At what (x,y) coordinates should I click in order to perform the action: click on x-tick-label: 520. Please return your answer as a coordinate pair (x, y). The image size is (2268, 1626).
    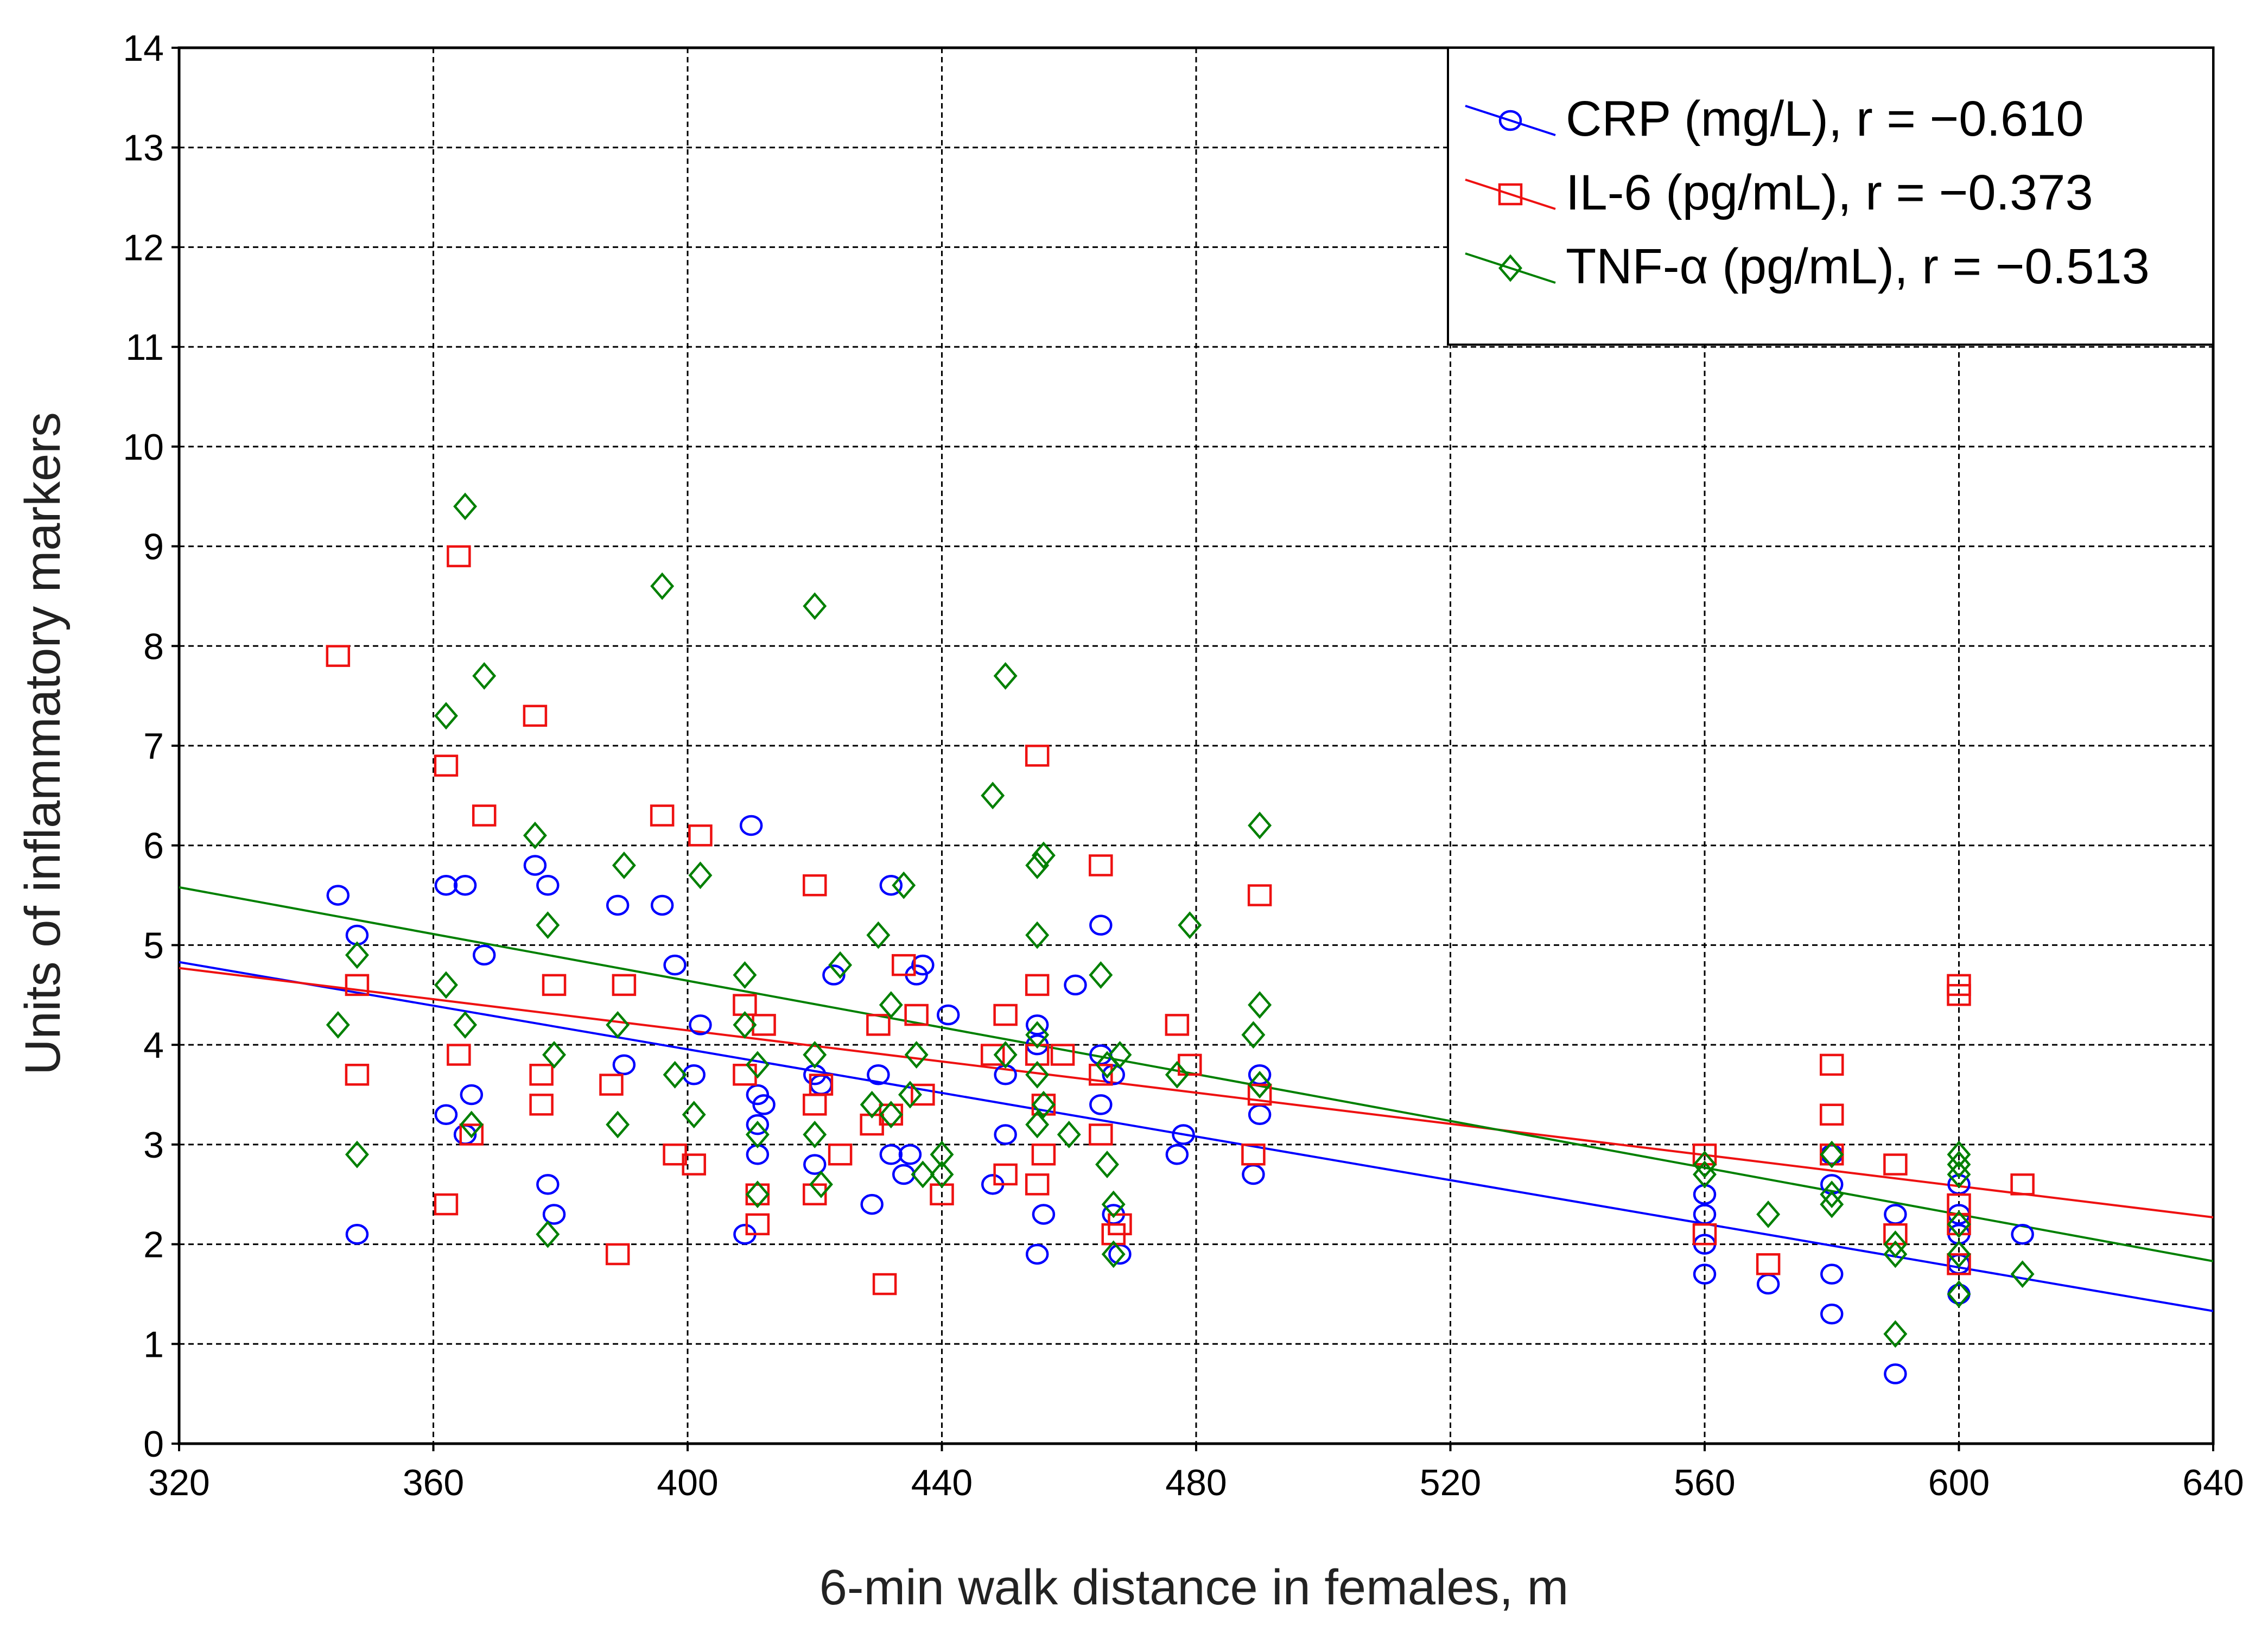
    Looking at the image, I should click on (1450, 1482).